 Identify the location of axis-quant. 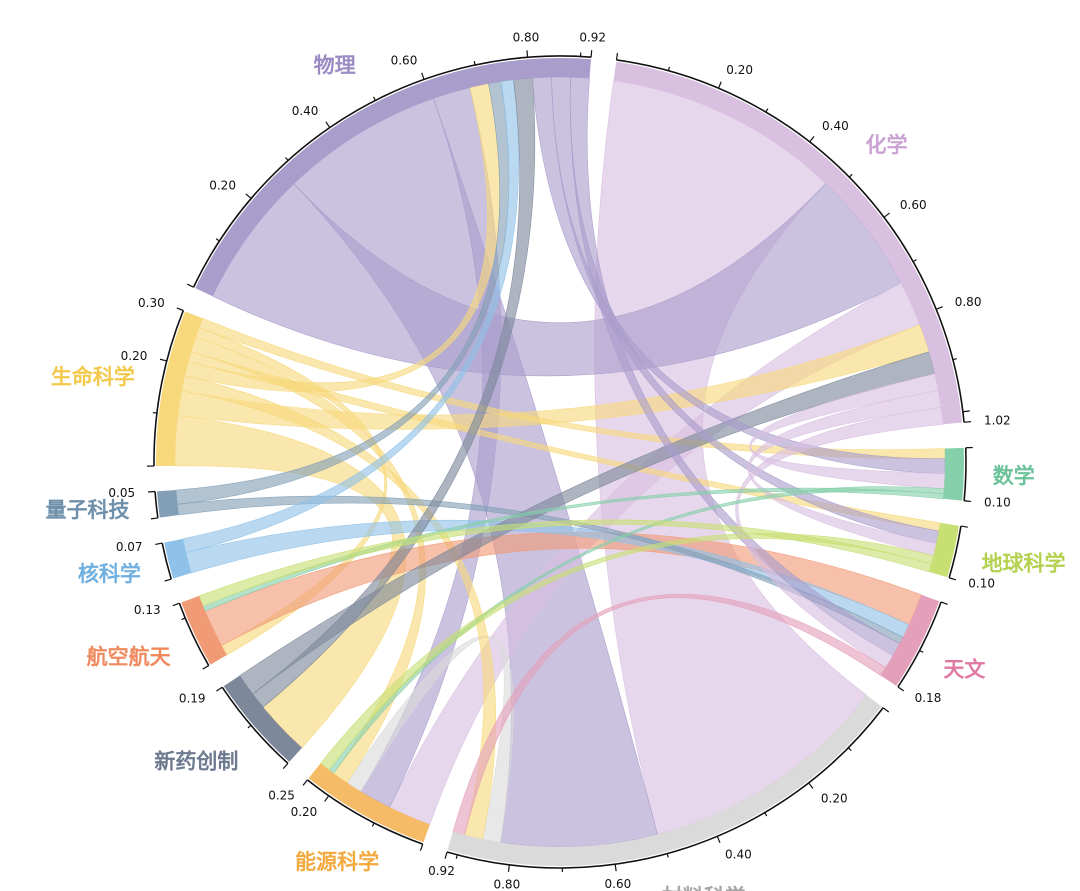
(156, 505).